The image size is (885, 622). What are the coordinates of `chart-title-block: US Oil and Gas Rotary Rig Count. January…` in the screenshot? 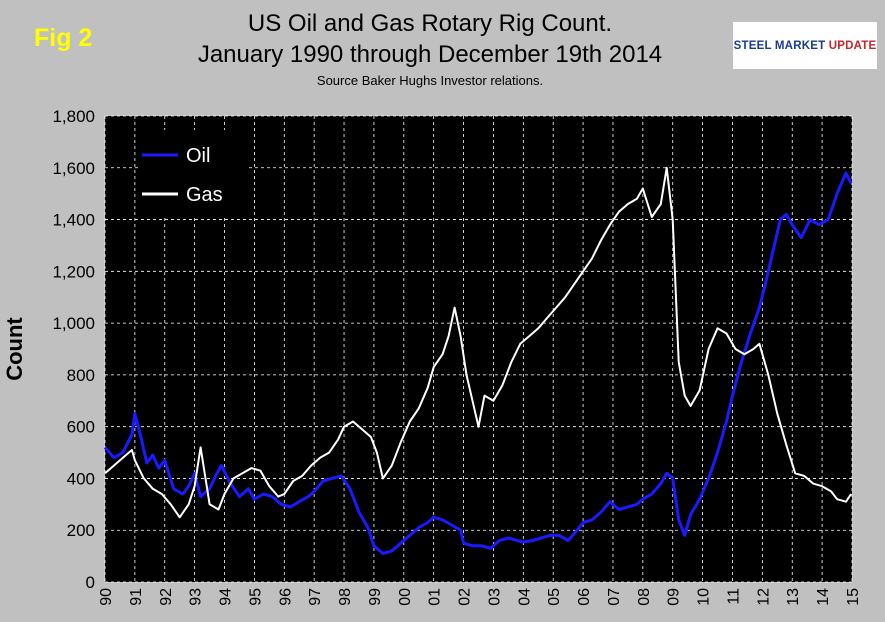 It's located at (430, 48).